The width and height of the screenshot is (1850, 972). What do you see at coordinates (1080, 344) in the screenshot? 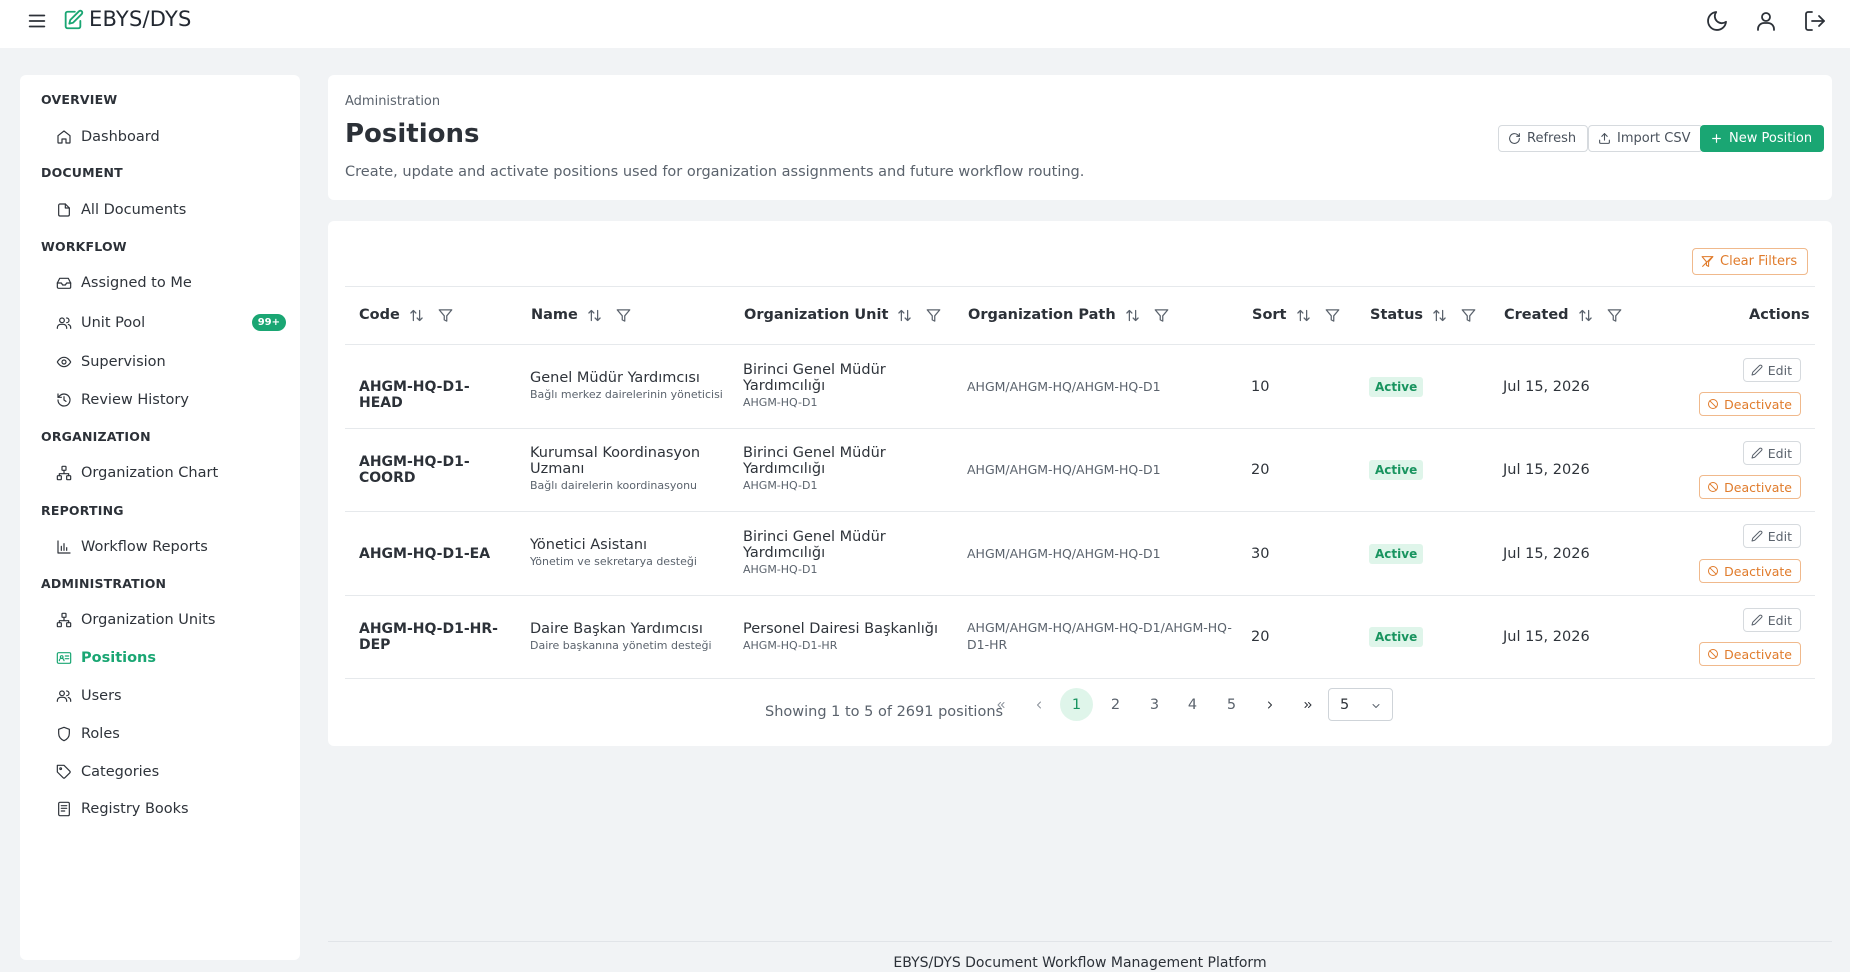
I see `table-header-bottom-border` at bounding box center [1080, 344].